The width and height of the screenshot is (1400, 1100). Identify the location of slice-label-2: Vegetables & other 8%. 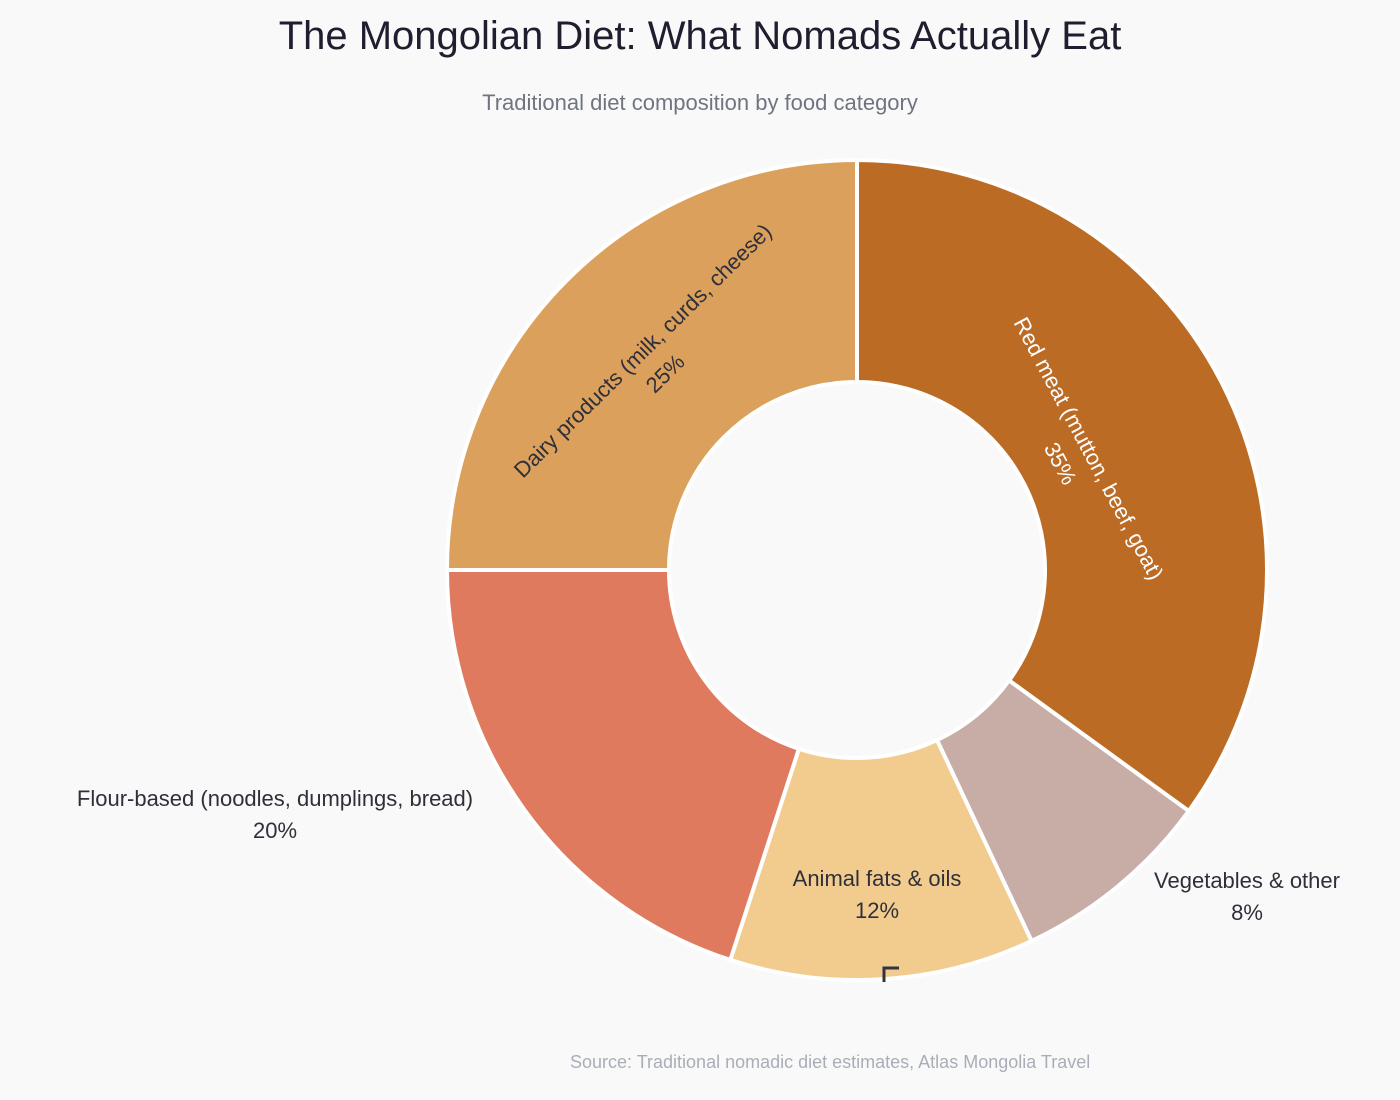
(1247, 896).